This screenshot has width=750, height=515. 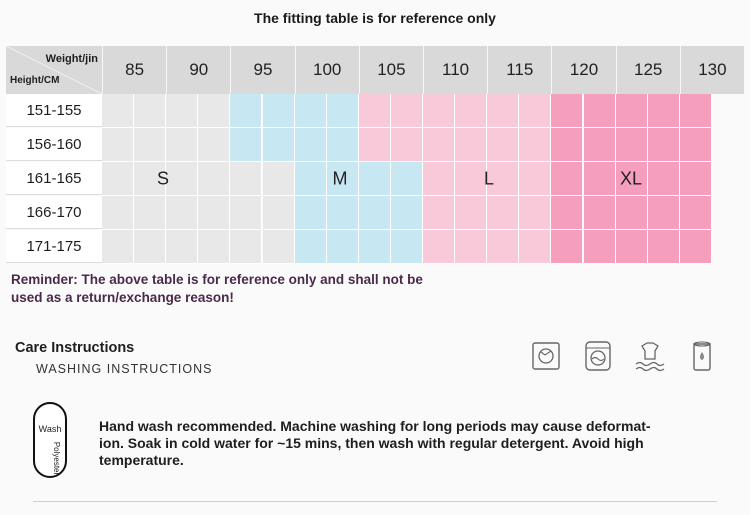 What do you see at coordinates (57, 458) in the screenshot?
I see `tag-material-label: Polyester` at bounding box center [57, 458].